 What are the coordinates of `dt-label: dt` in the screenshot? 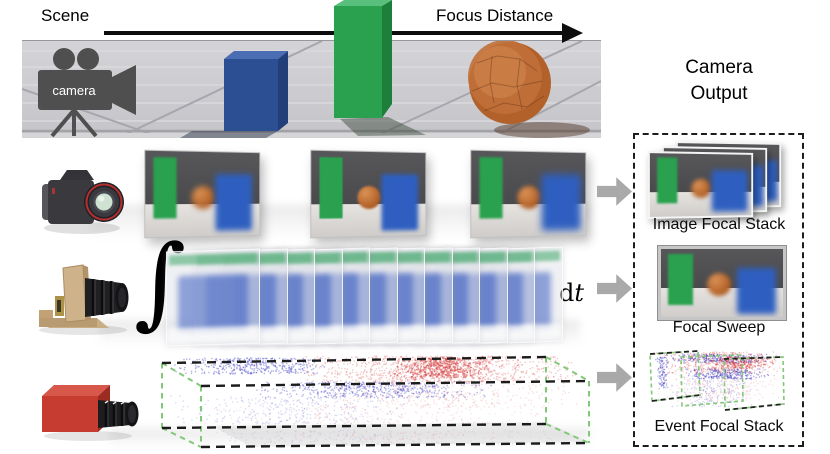 It's located at (571, 293).